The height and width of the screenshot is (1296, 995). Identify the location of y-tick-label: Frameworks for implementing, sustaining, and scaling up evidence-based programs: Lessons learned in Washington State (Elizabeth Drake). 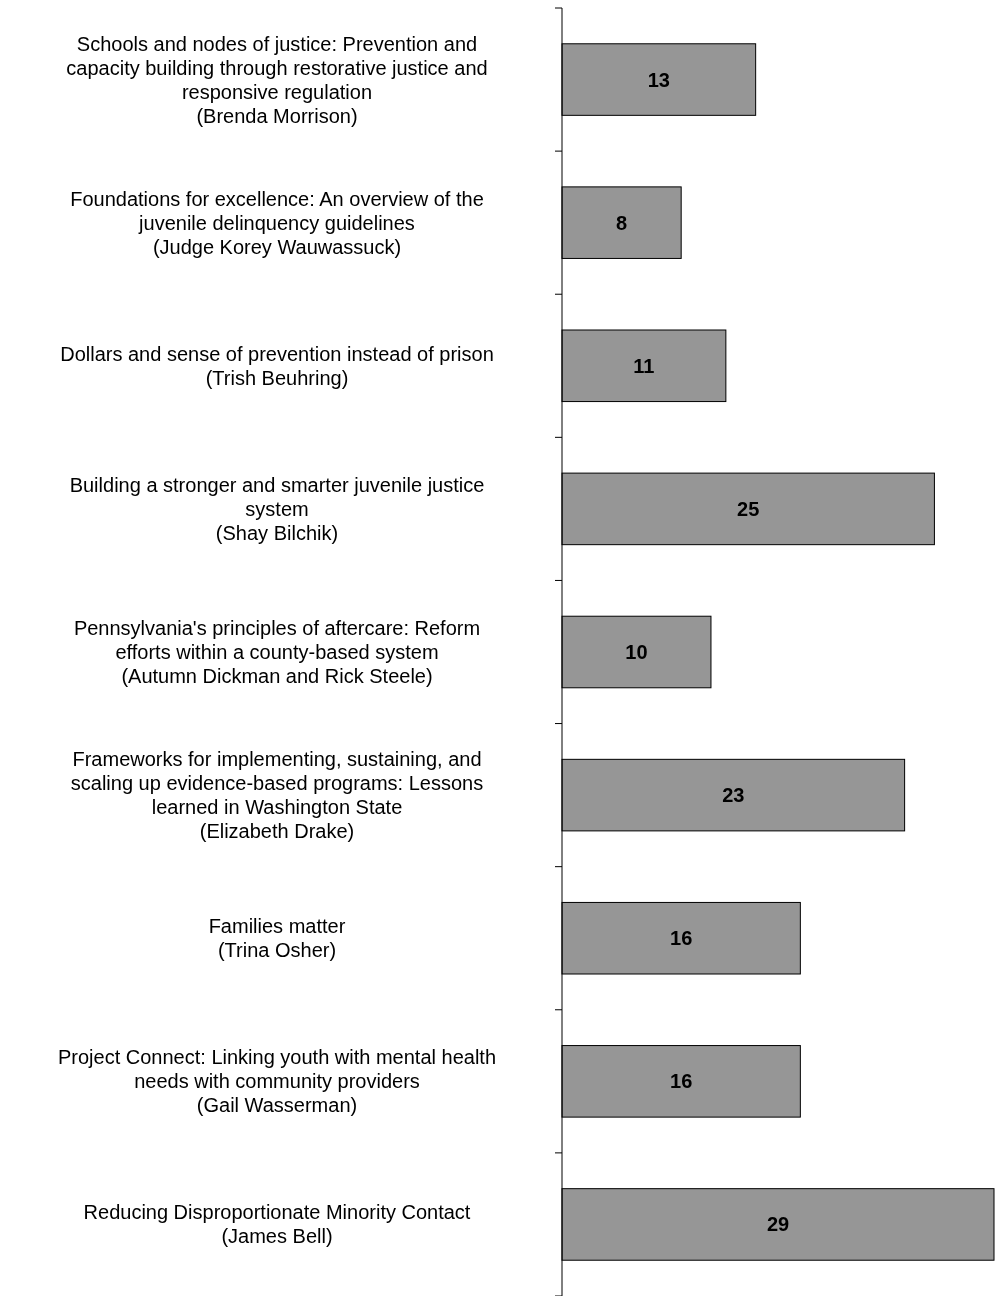
(277, 795).